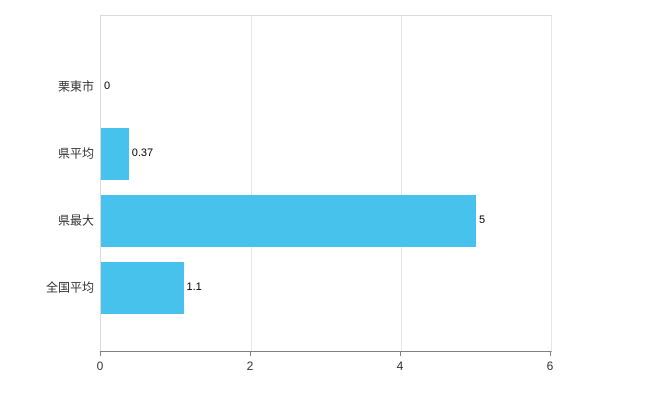 Image resolution: width=650 pixels, height=400 pixels. What do you see at coordinates (250, 366) in the screenshot?
I see `x-tick-label: 2` at bounding box center [250, 366].